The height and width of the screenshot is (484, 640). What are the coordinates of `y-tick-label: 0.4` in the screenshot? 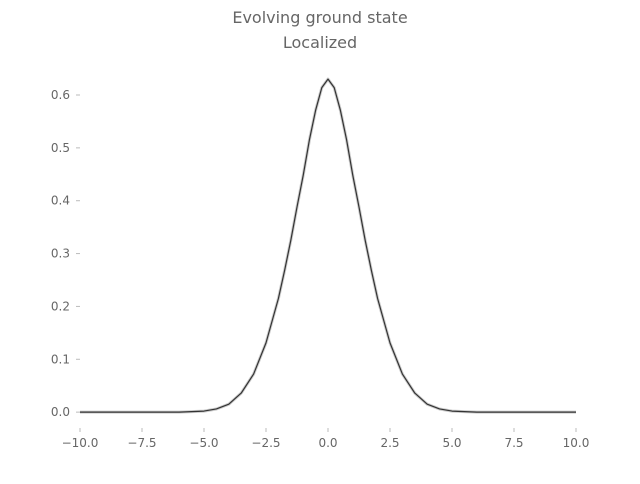 It's located at (60, 201).